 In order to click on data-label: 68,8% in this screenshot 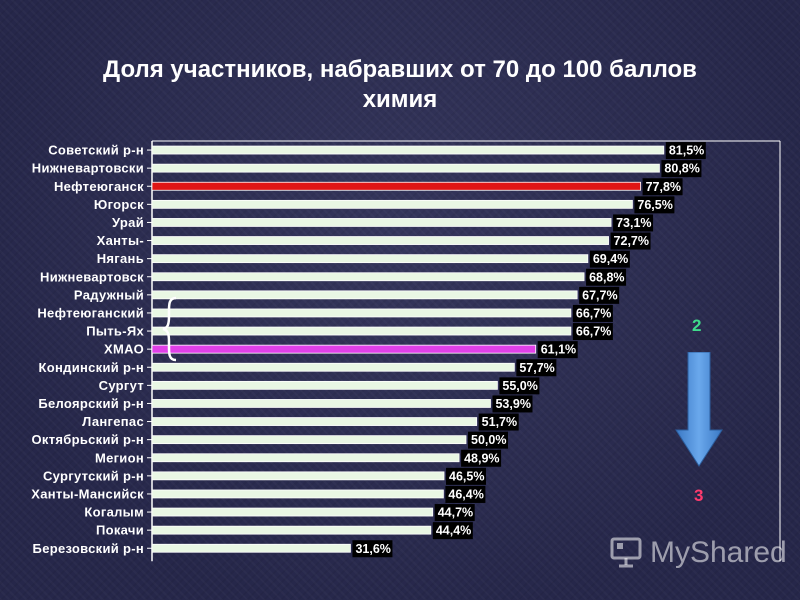, I will do `click(606, 277)`.